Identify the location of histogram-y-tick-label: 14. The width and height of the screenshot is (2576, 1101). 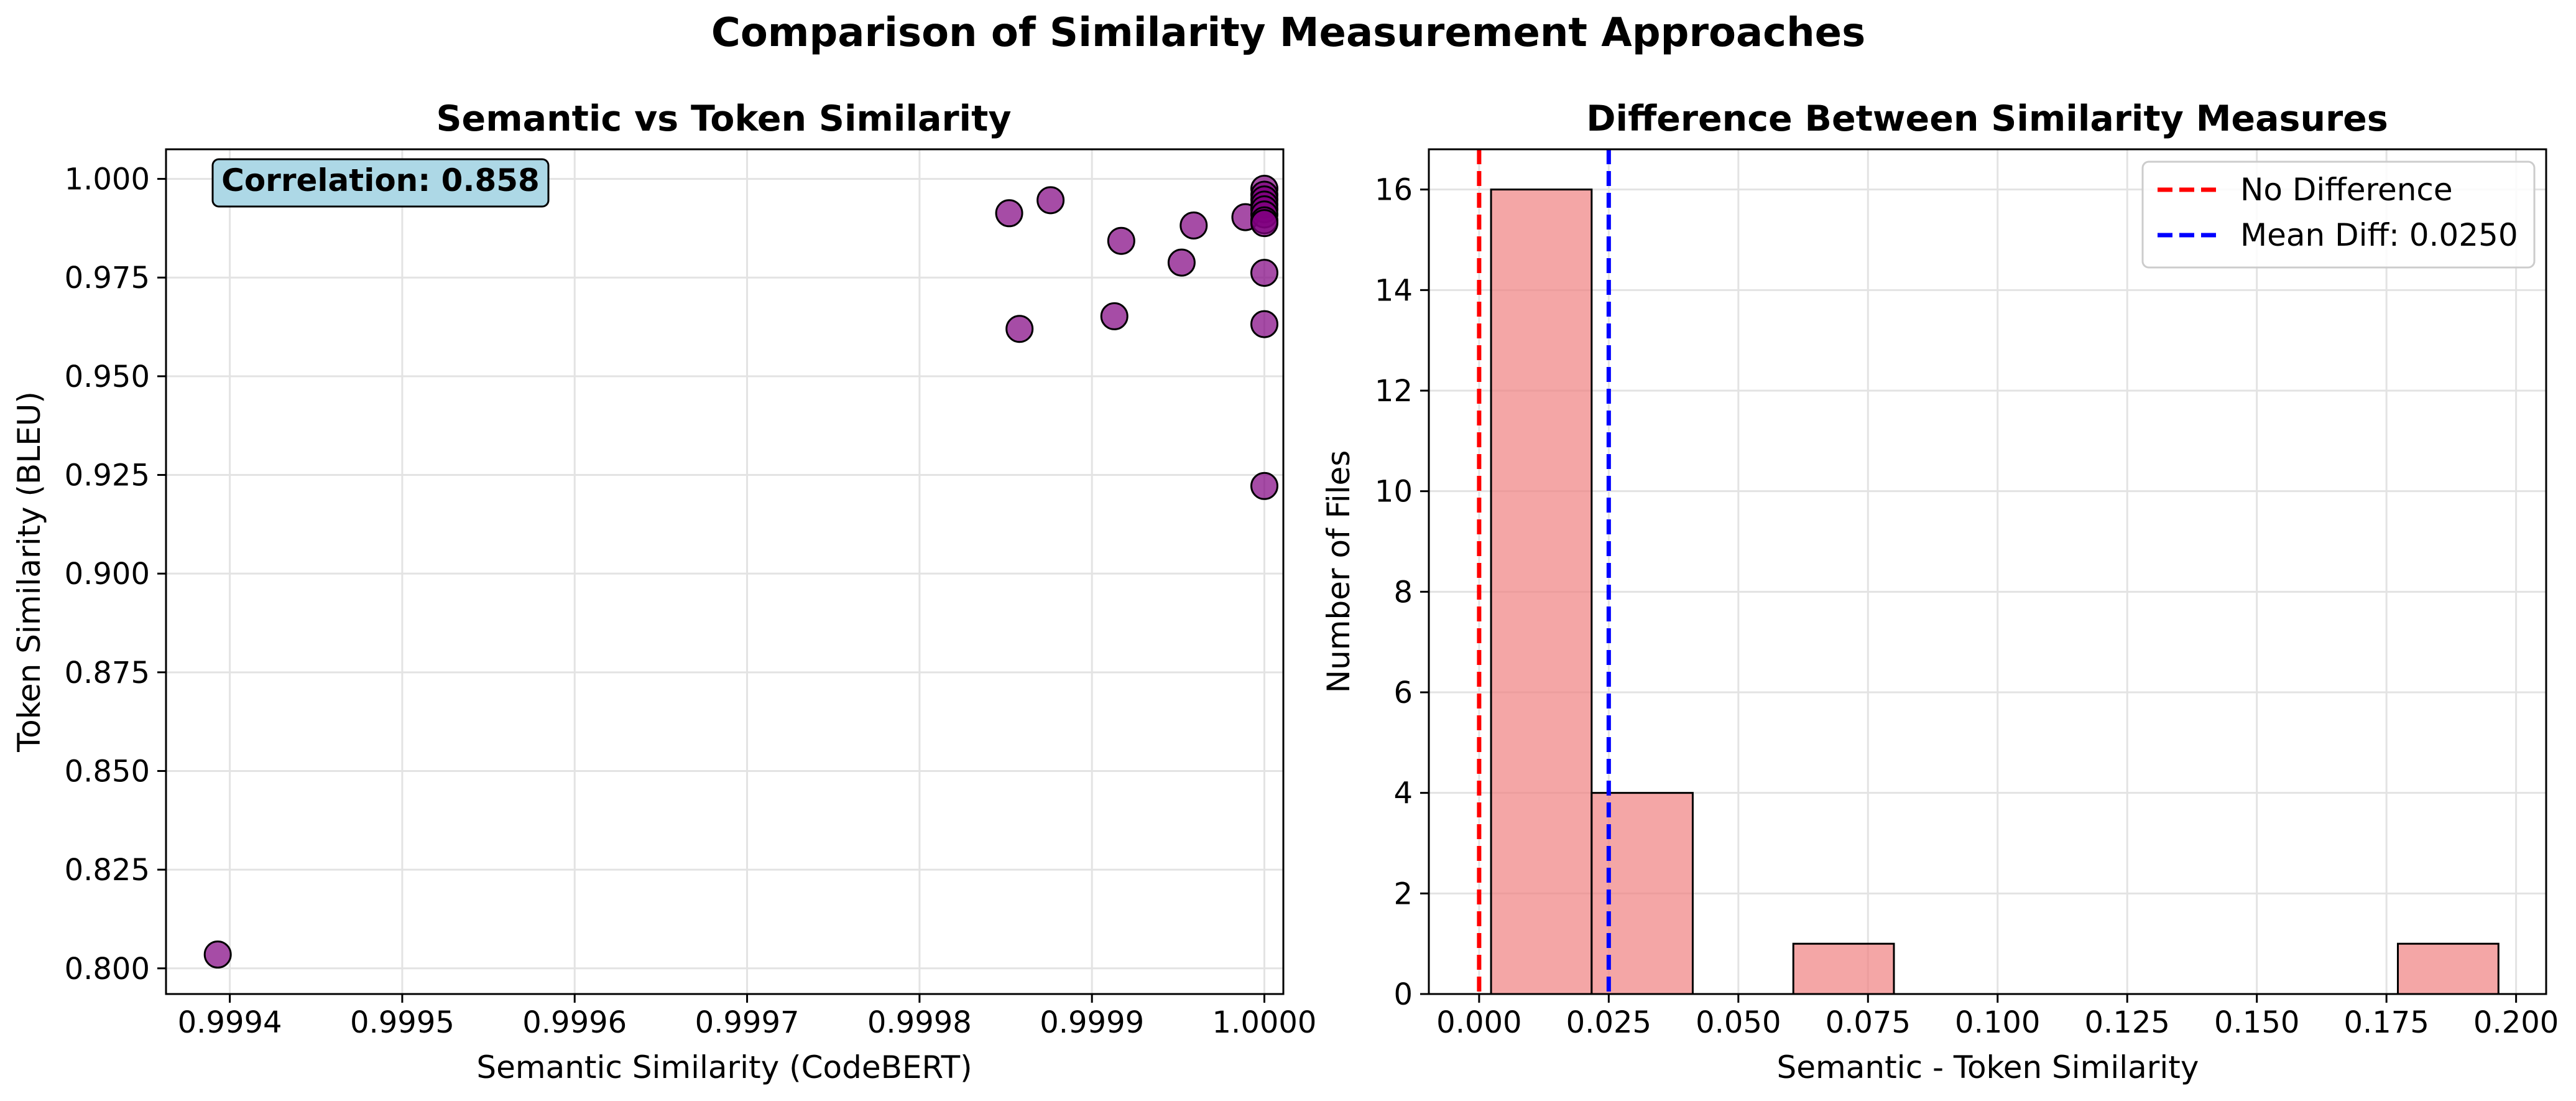
(1394, 290).